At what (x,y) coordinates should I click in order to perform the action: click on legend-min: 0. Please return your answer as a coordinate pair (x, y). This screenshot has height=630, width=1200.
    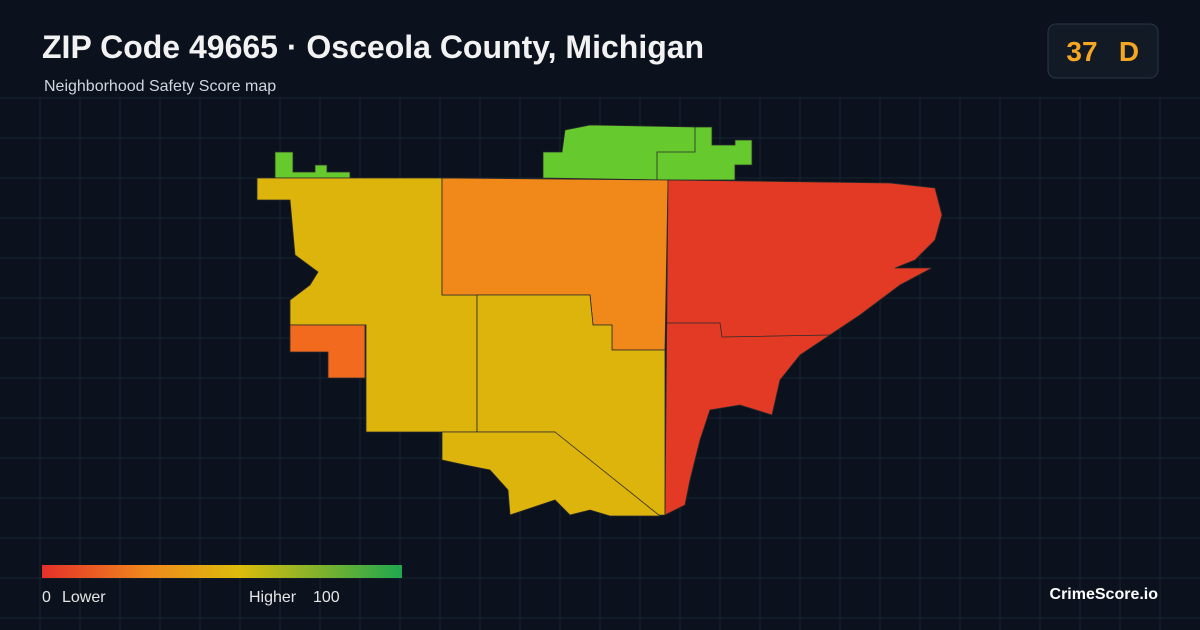
    Looking at the image, I should click on (46, 597).